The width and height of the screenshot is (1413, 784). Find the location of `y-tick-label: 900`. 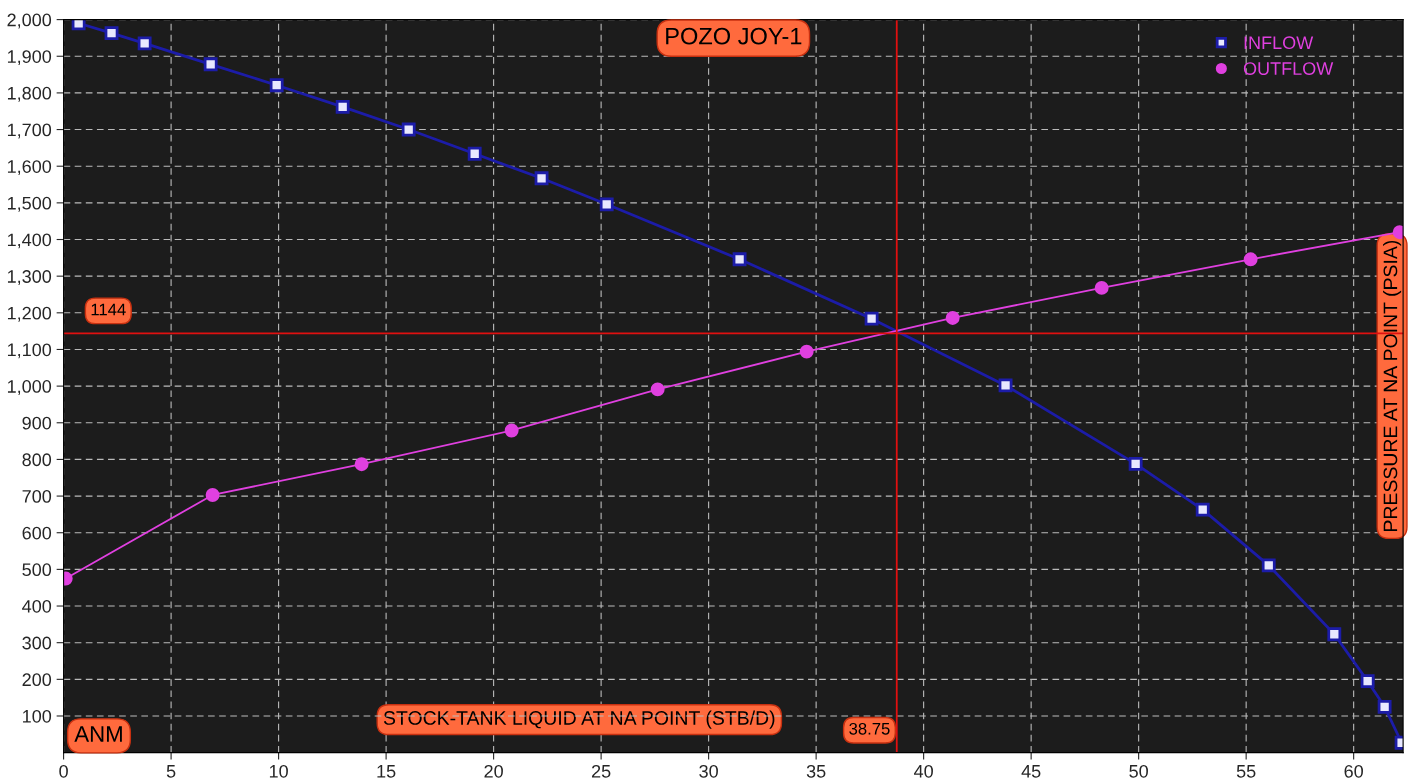

y-tick-label: 900 is located at coordinates (37, 423).